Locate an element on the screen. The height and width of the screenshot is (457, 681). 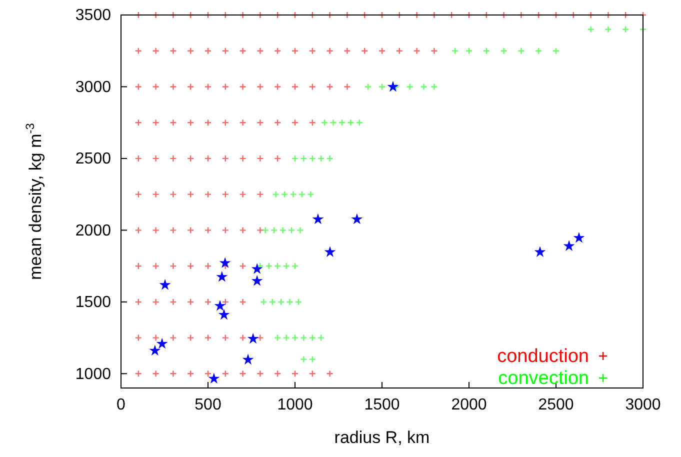
x-tick-label: 500 is located at coordinates (208, 405).